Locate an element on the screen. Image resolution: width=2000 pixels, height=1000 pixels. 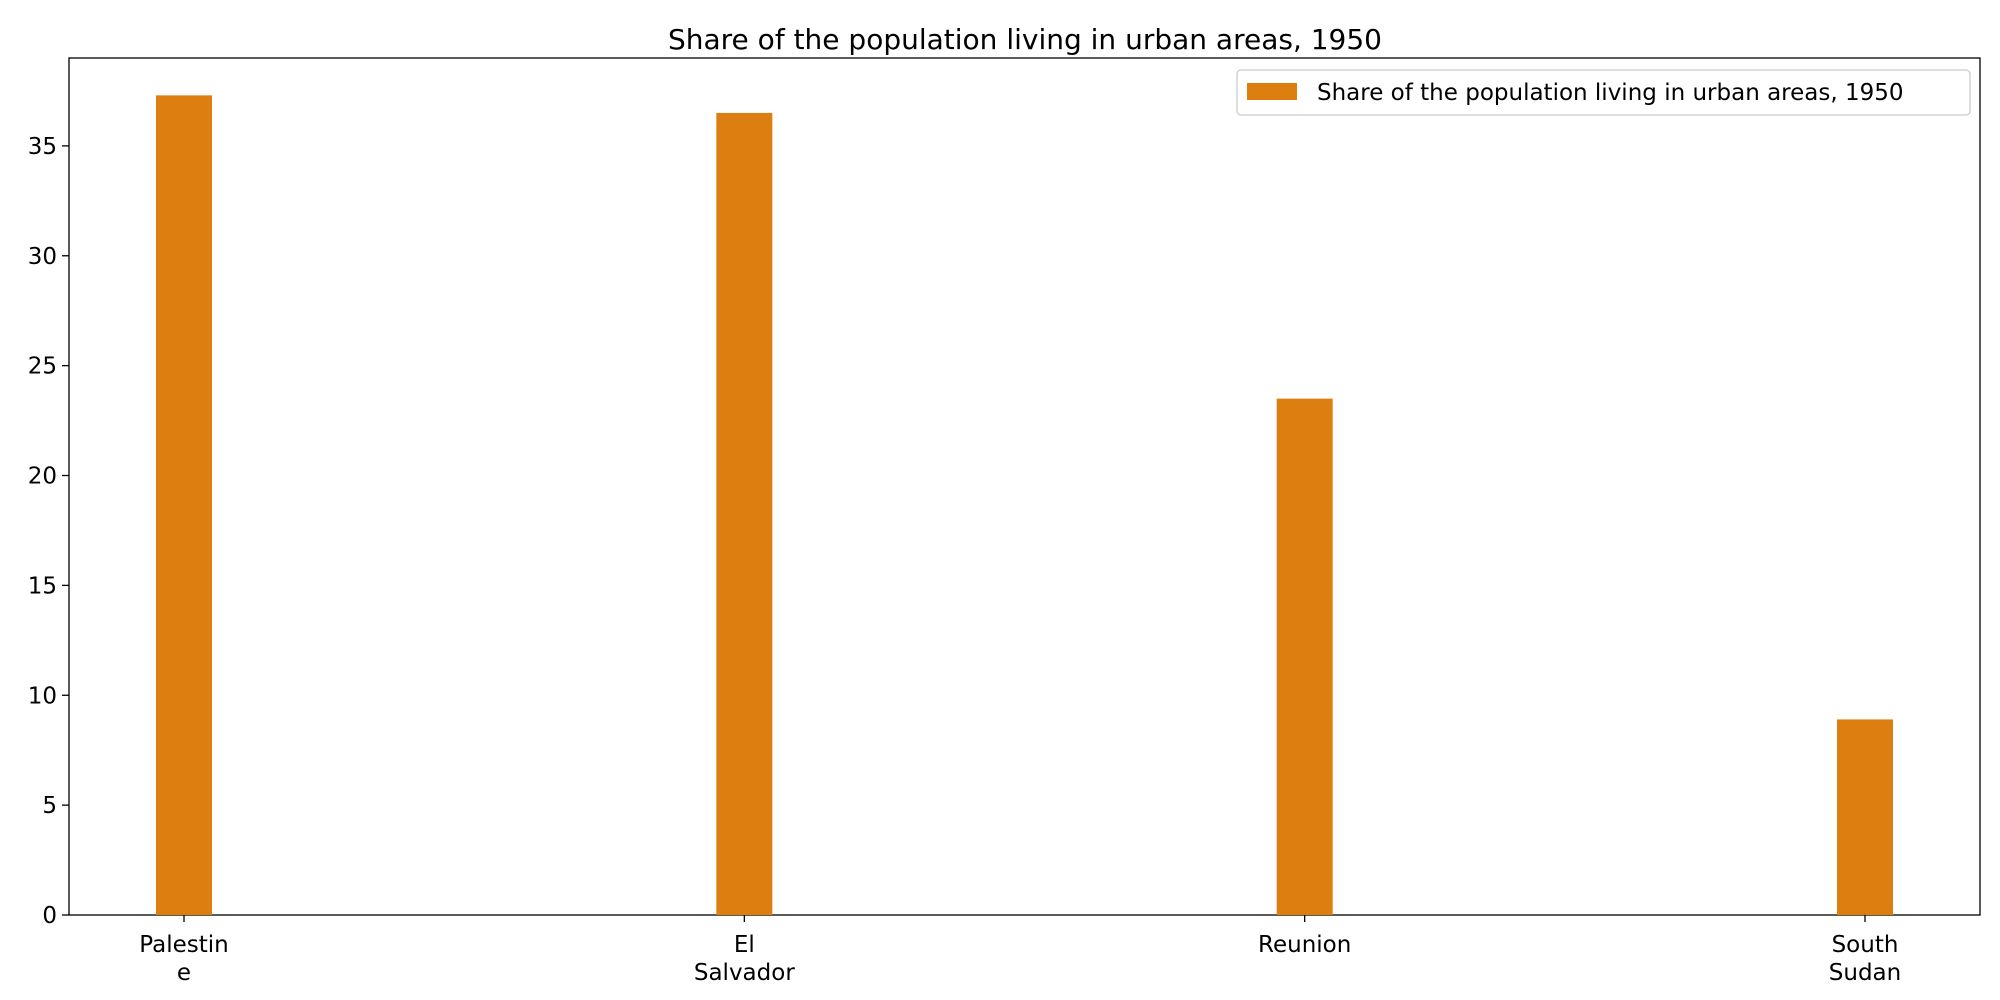
x-tick-label-line: South is located at coordinates (1865, 945).